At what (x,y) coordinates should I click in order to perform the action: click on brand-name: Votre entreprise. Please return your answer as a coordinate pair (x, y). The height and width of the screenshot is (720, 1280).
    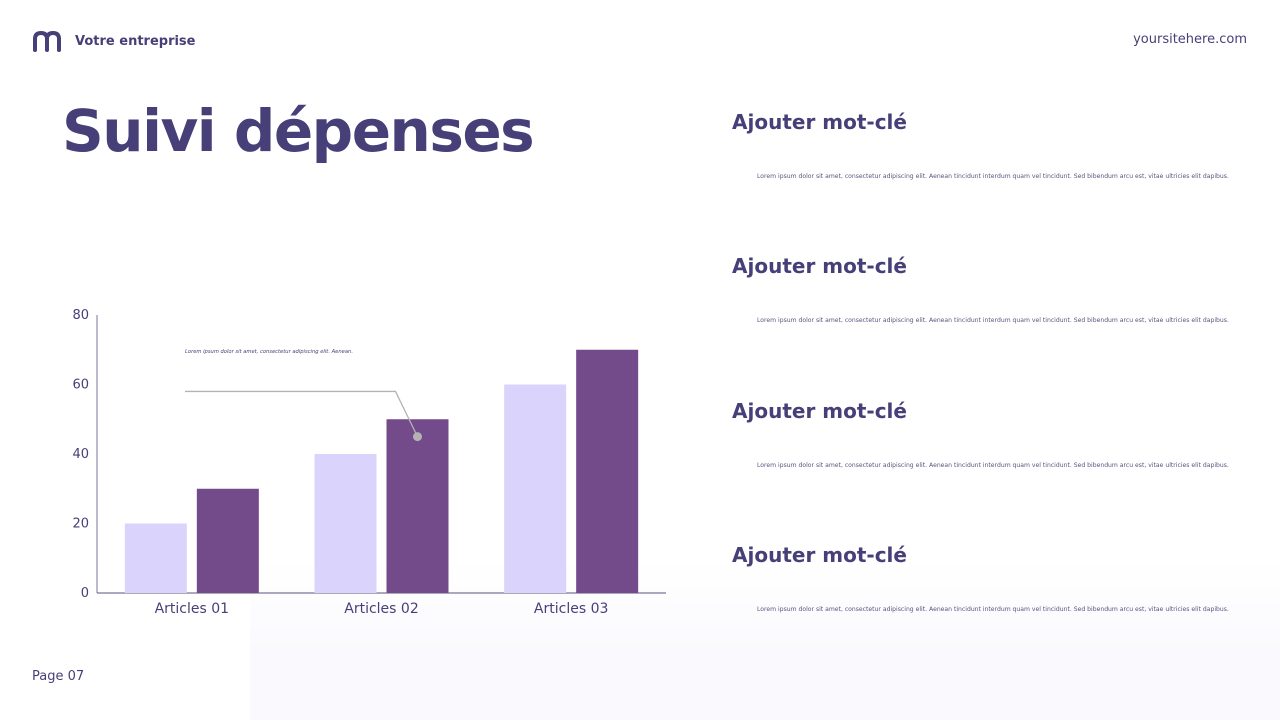
    Looking at the image, I should click on (135, 41).